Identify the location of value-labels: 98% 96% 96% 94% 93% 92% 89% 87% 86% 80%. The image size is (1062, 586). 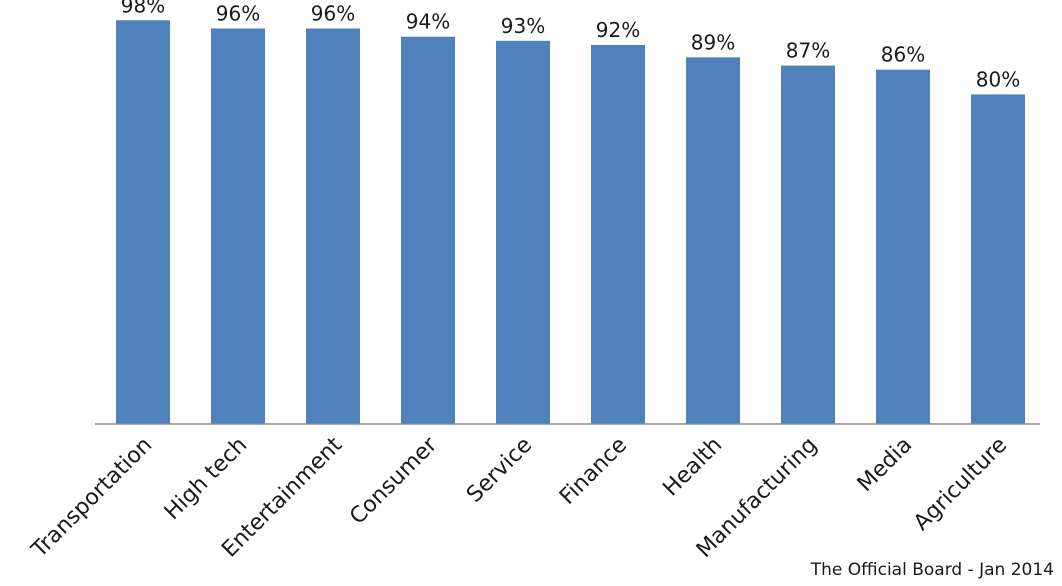
(570, 45).